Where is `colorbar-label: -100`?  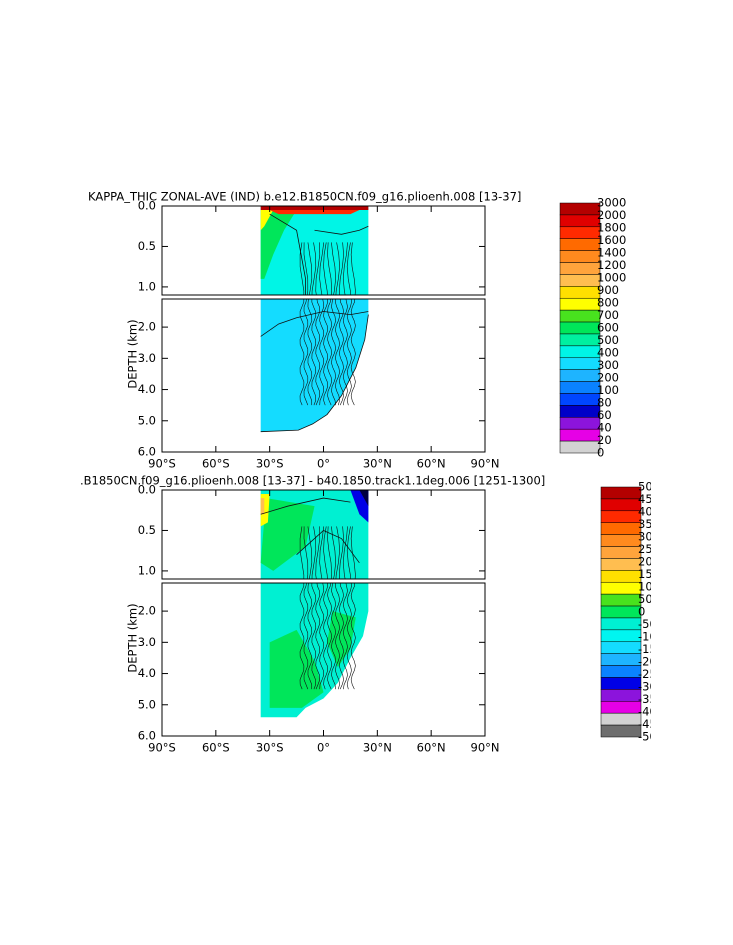 colorbar-label: -100 is located at coordinates (651, 637).